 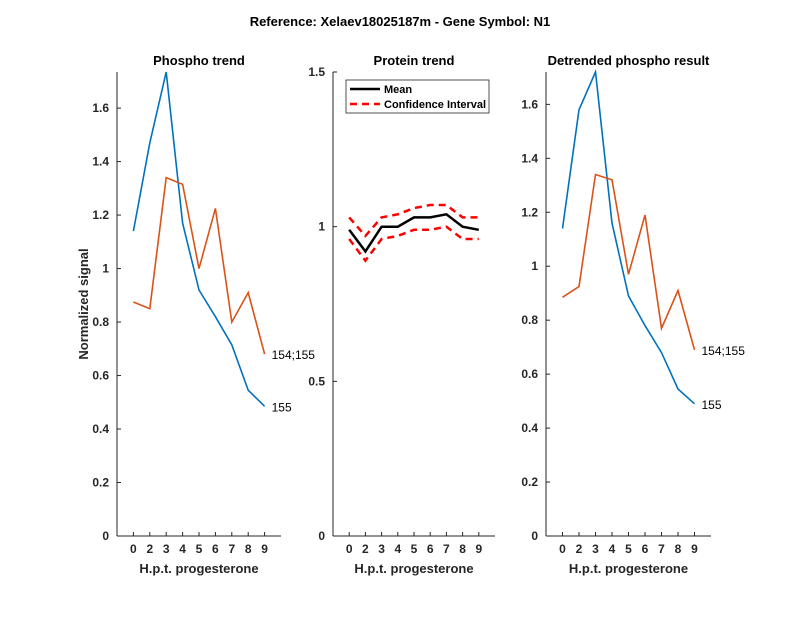 I want to click on legend-box, so click(x=417, y=96).